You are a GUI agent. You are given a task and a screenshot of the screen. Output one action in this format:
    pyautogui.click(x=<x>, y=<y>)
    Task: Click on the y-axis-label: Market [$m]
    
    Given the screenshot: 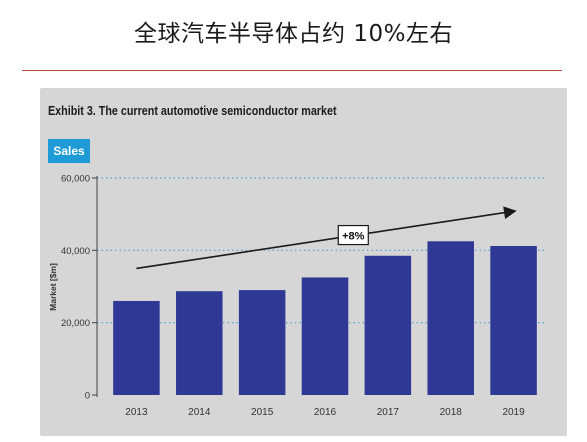 What is the action you would take?
    pyautogui.click(x=53, y=287)
    